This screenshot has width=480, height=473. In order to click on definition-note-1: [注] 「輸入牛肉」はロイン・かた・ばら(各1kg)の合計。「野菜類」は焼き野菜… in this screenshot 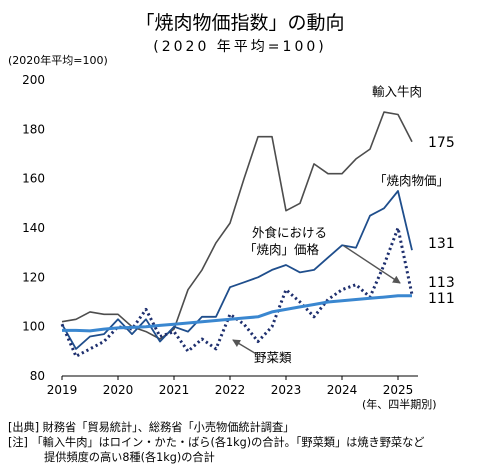, I will do `click(216, 442)`.